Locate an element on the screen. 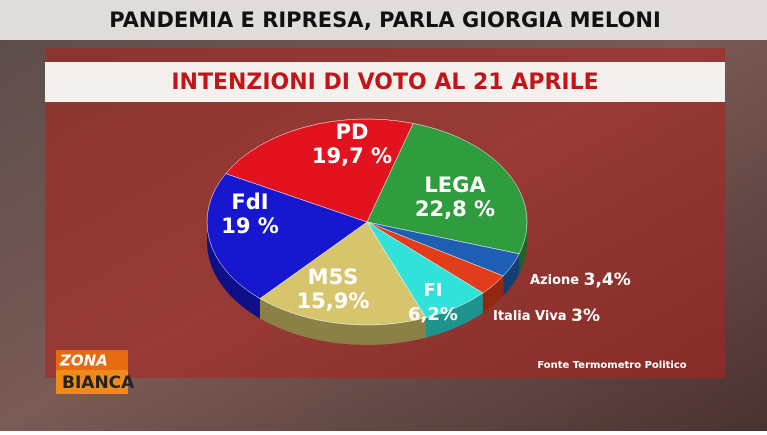  category-label: Italia Viva is located at coordinates (530, 316).